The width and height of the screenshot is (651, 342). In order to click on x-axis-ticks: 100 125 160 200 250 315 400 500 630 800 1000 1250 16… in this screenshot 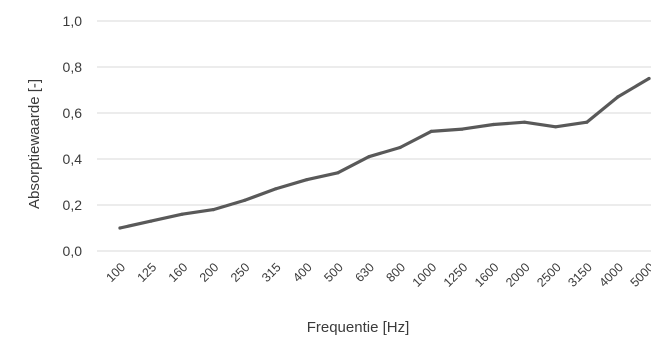, I will do `click(377, 275)`.